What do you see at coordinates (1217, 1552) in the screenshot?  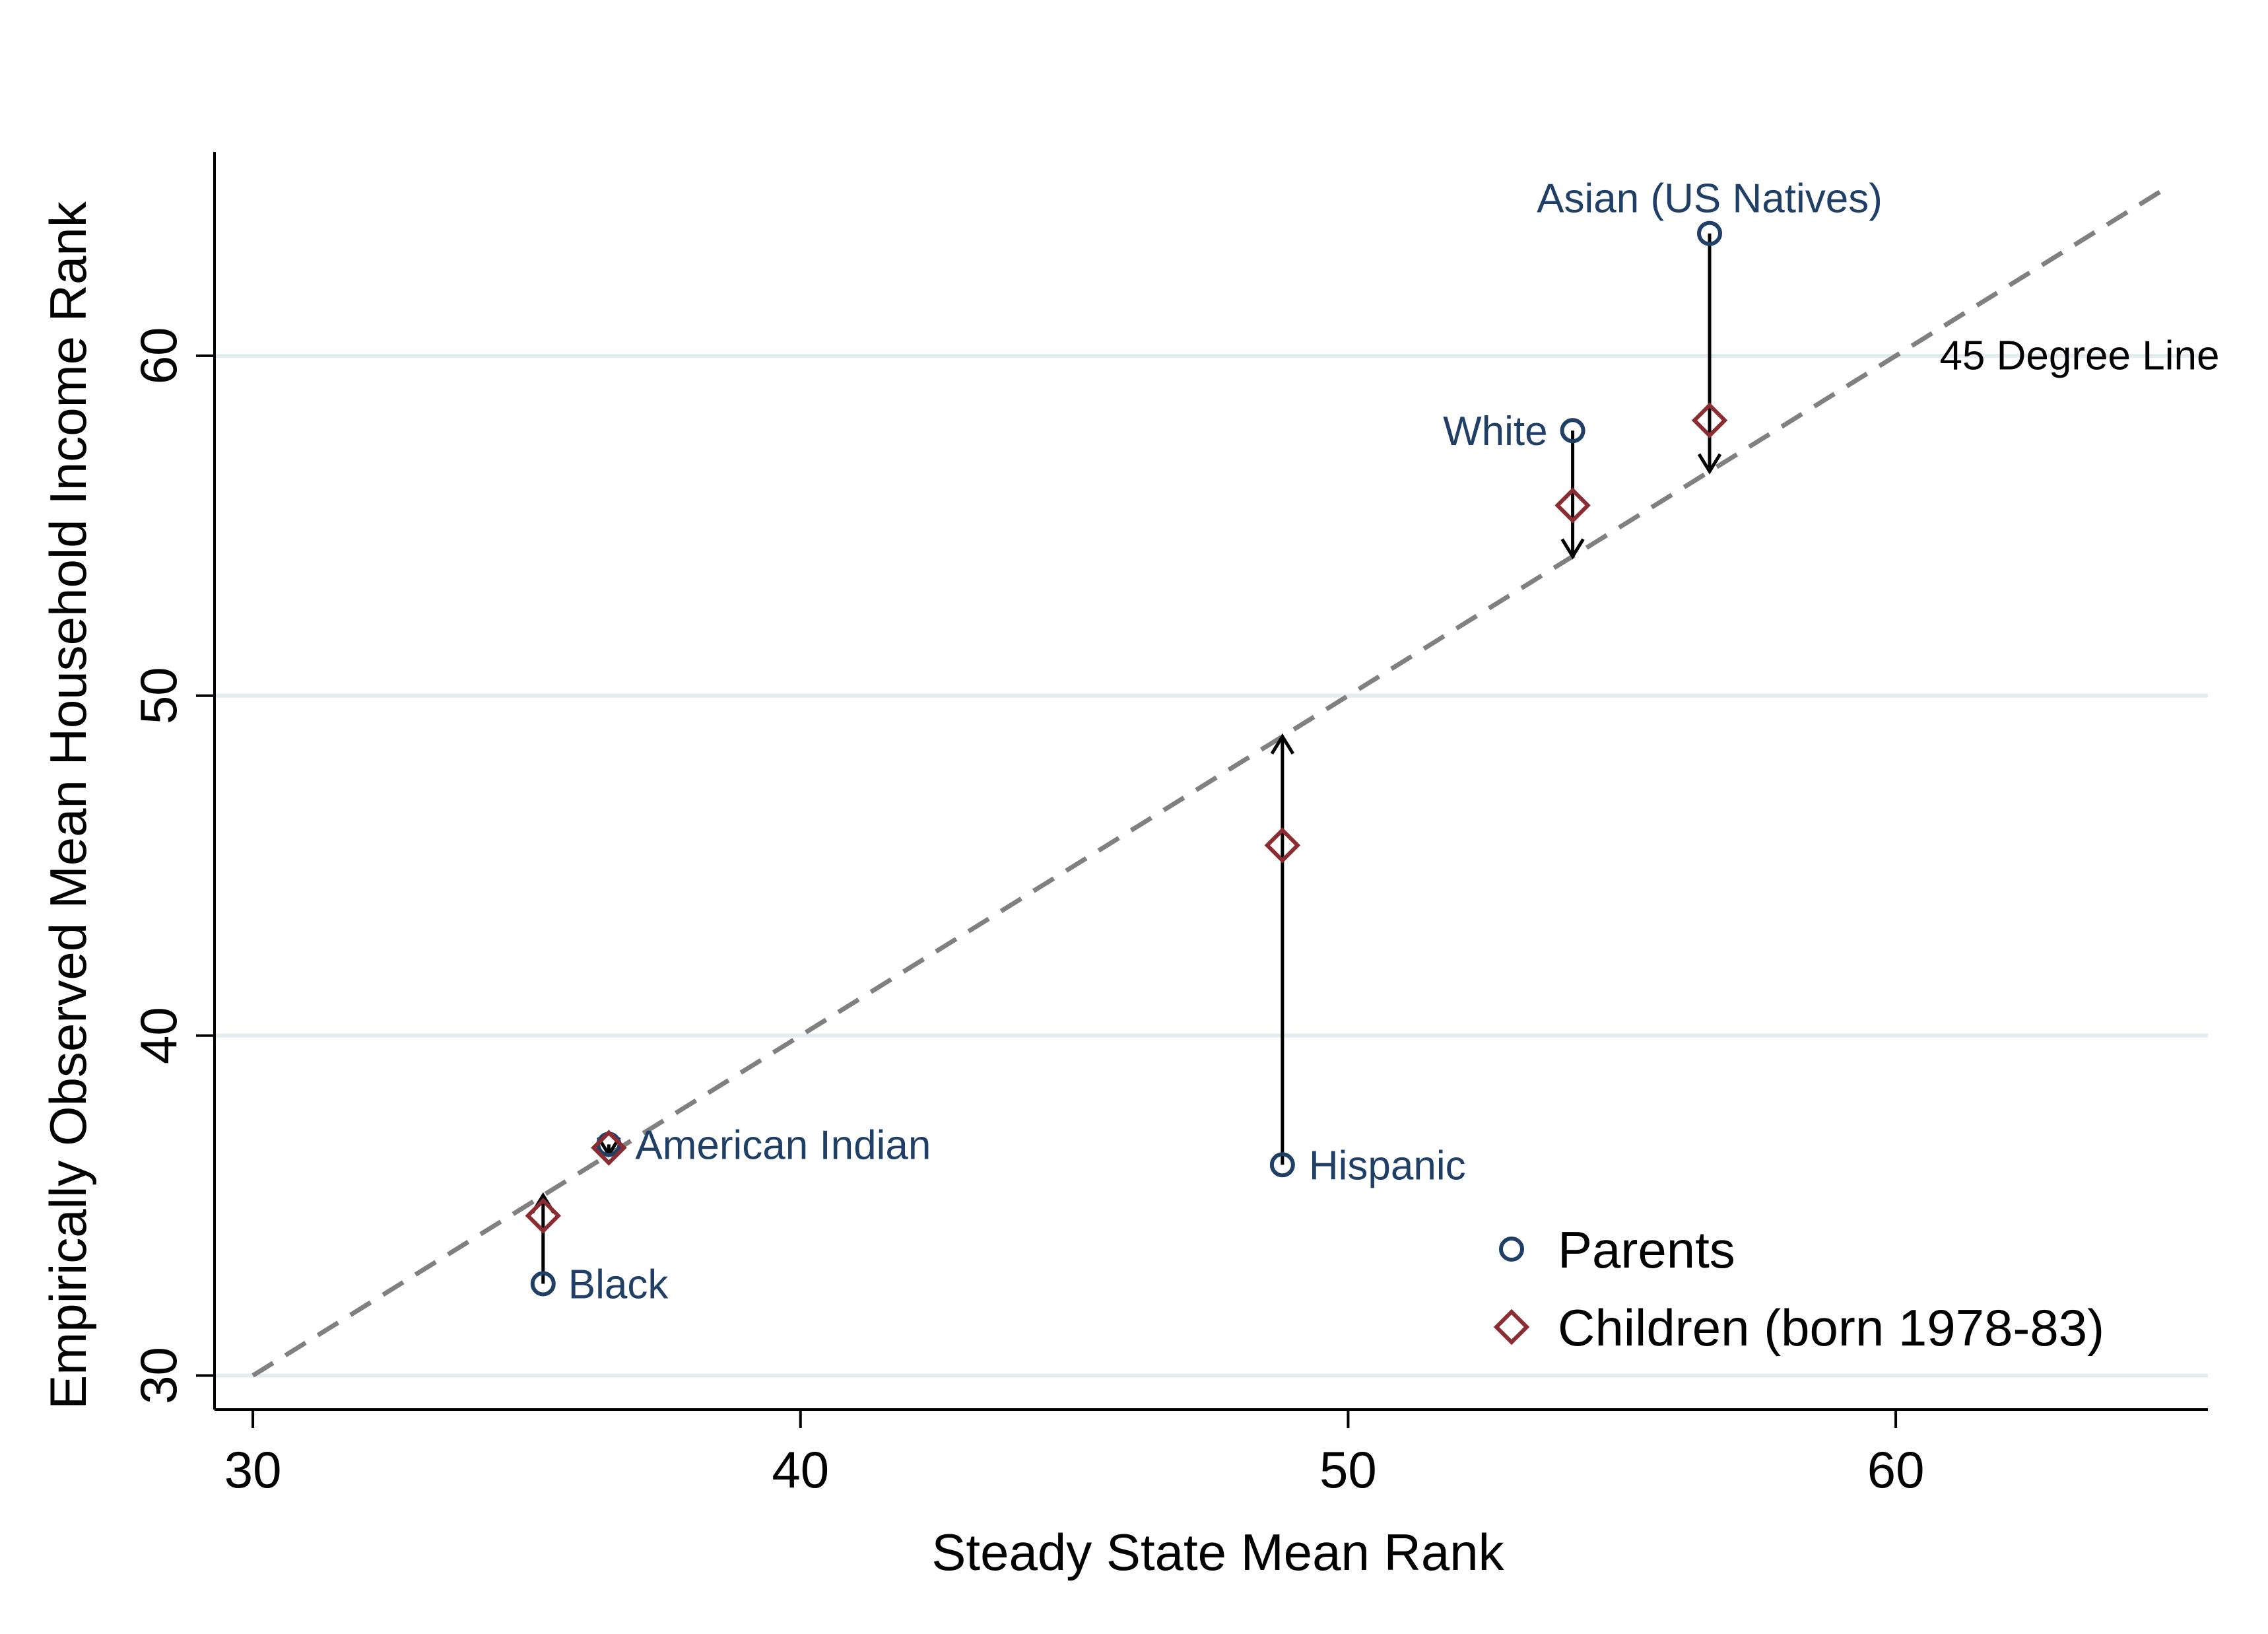 I see `x-axis-title: Steady State Mean Rank` at bounding box center [1217, 1552].